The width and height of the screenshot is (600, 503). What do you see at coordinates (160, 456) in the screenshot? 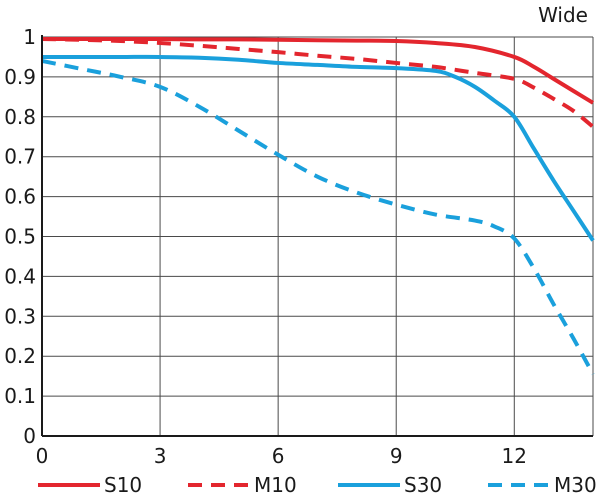
I see `x-tick-label: 3` at bounding box center [160, 456].